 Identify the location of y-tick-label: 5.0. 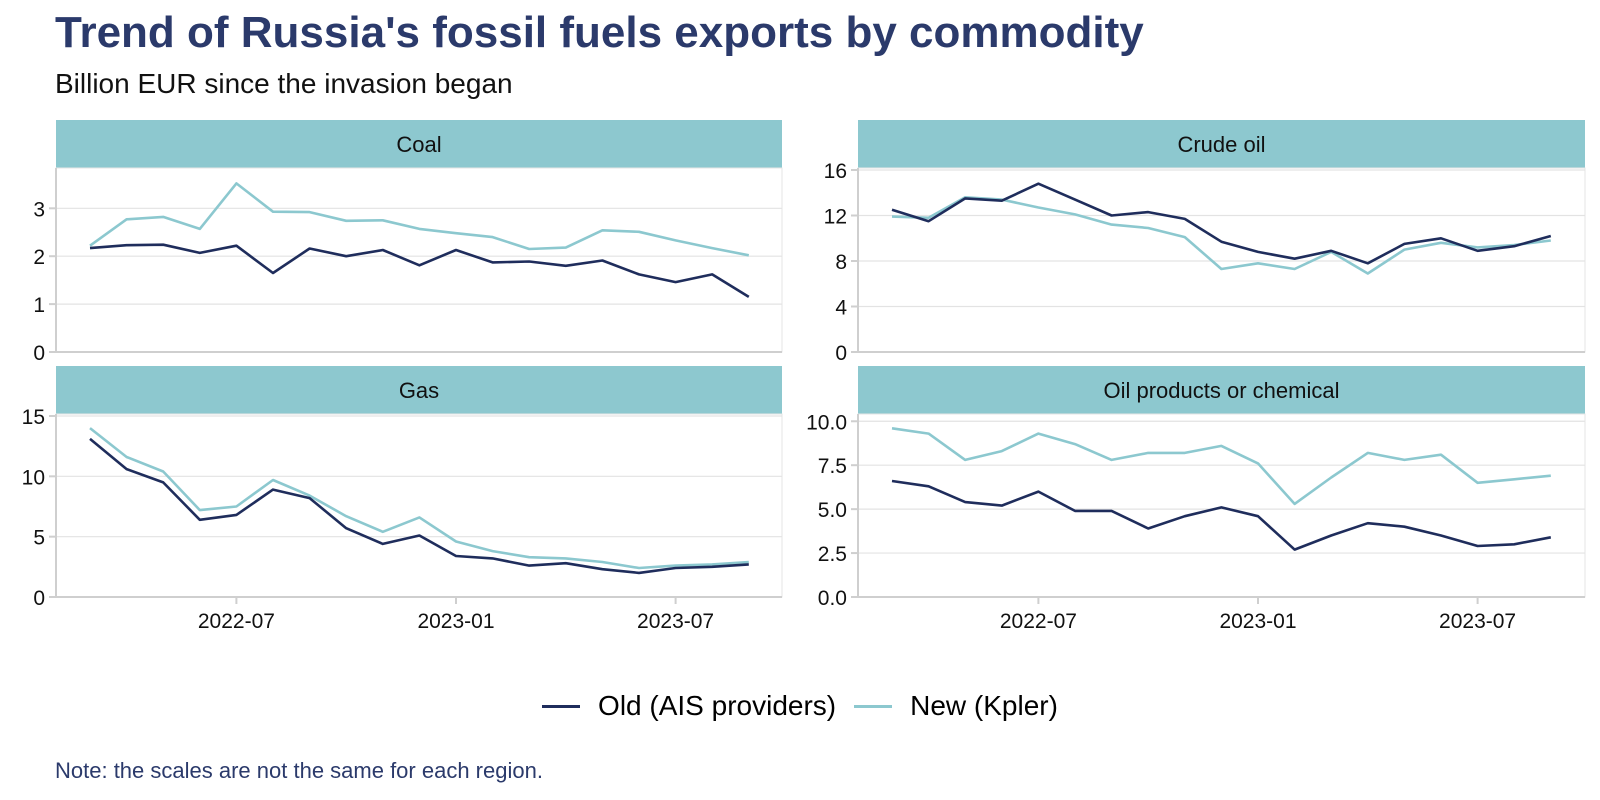
(832, 510).